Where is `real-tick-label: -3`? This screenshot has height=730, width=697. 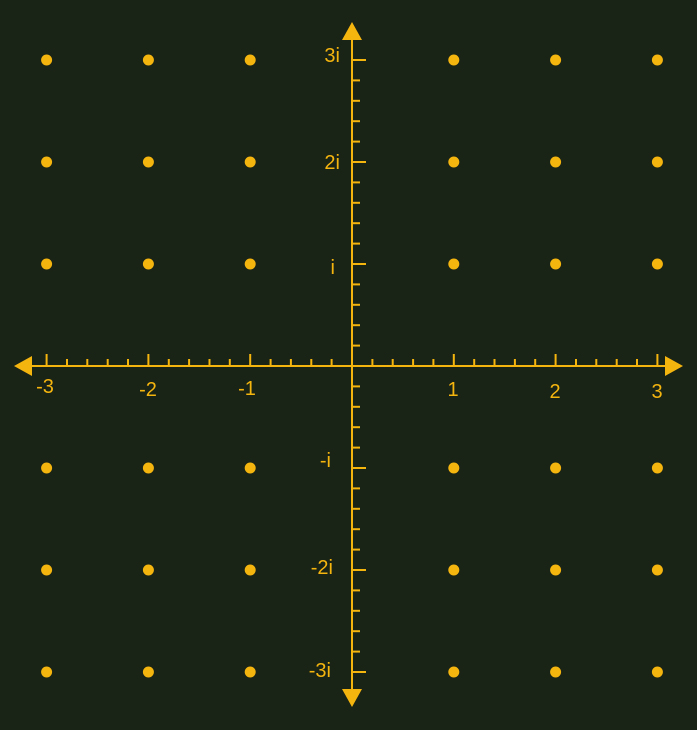 real-tick-label: -3 is located at coordinates (45, 387).